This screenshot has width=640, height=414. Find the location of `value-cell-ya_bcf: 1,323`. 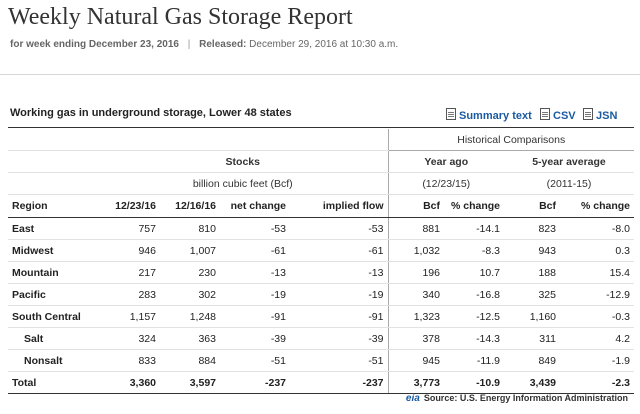

value-cell-ya_bcf: 1,323 is located at coordinates (415, 316).